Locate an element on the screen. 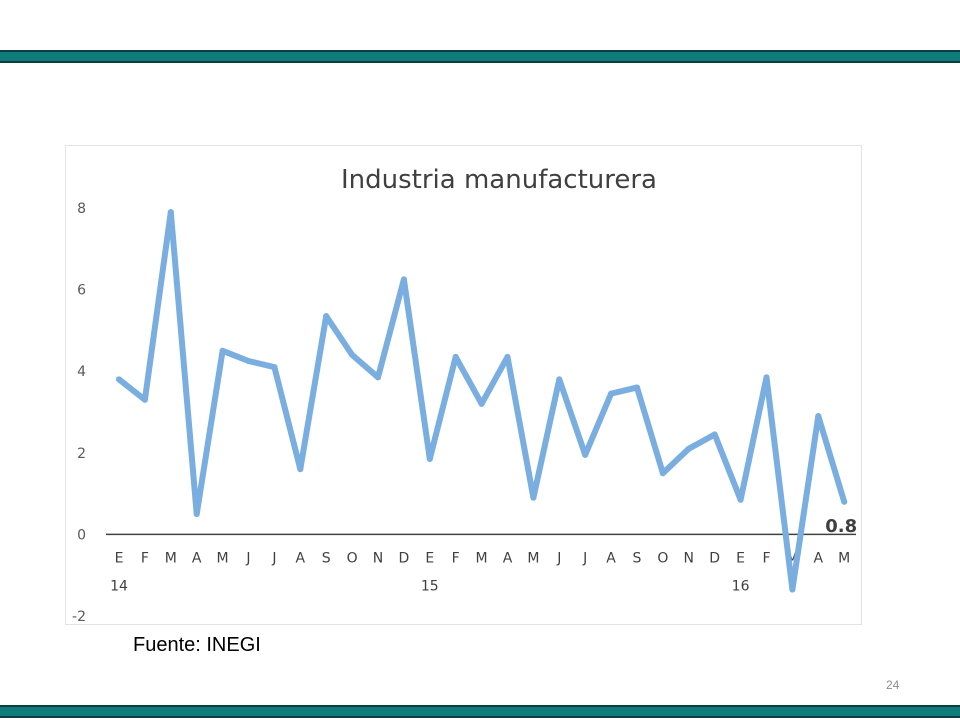 The width and height of the screenshot is (960, 720). source-note: Fuente: INEGI is located at coordinates (197, 645).